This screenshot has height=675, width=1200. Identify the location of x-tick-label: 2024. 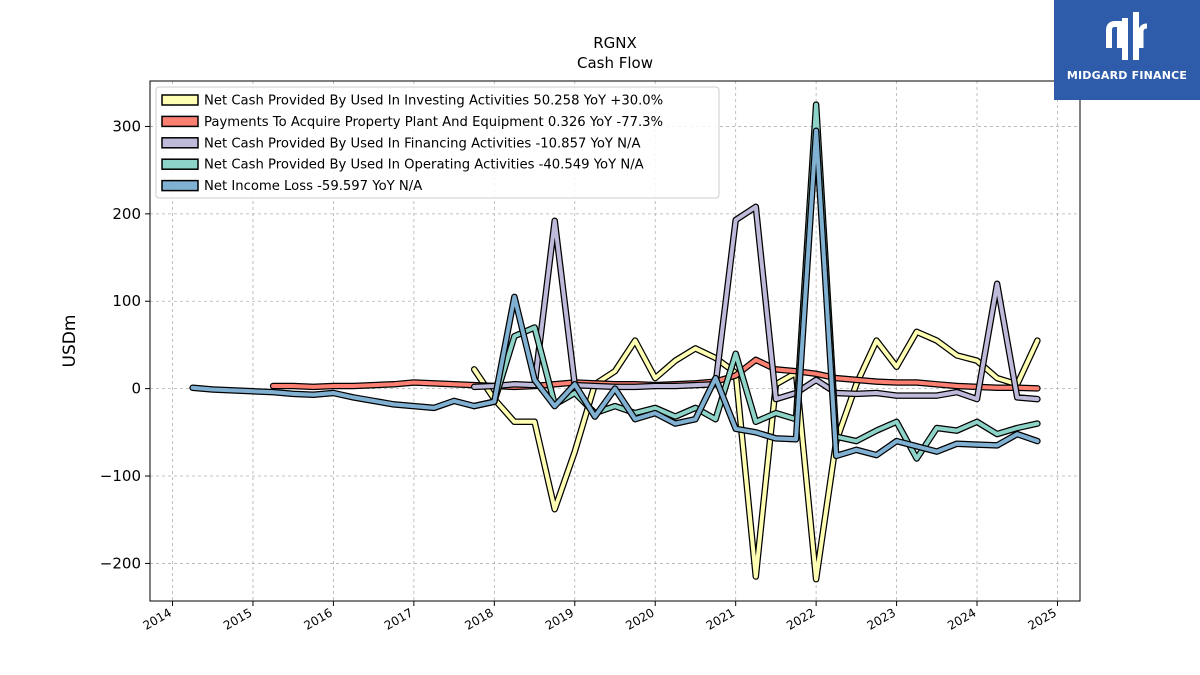
(961, 618).